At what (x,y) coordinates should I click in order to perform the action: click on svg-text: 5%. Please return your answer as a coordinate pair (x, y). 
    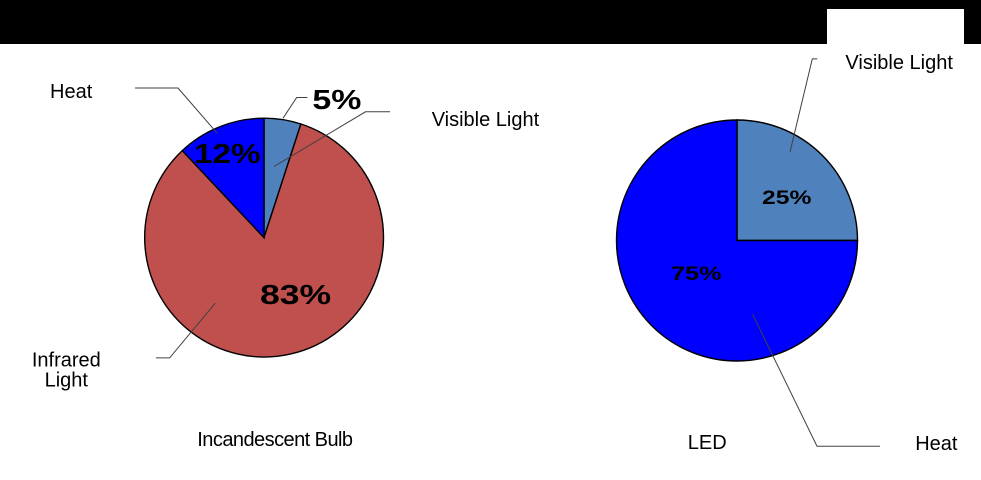
    Looking at the image, I should click on (336, 100).